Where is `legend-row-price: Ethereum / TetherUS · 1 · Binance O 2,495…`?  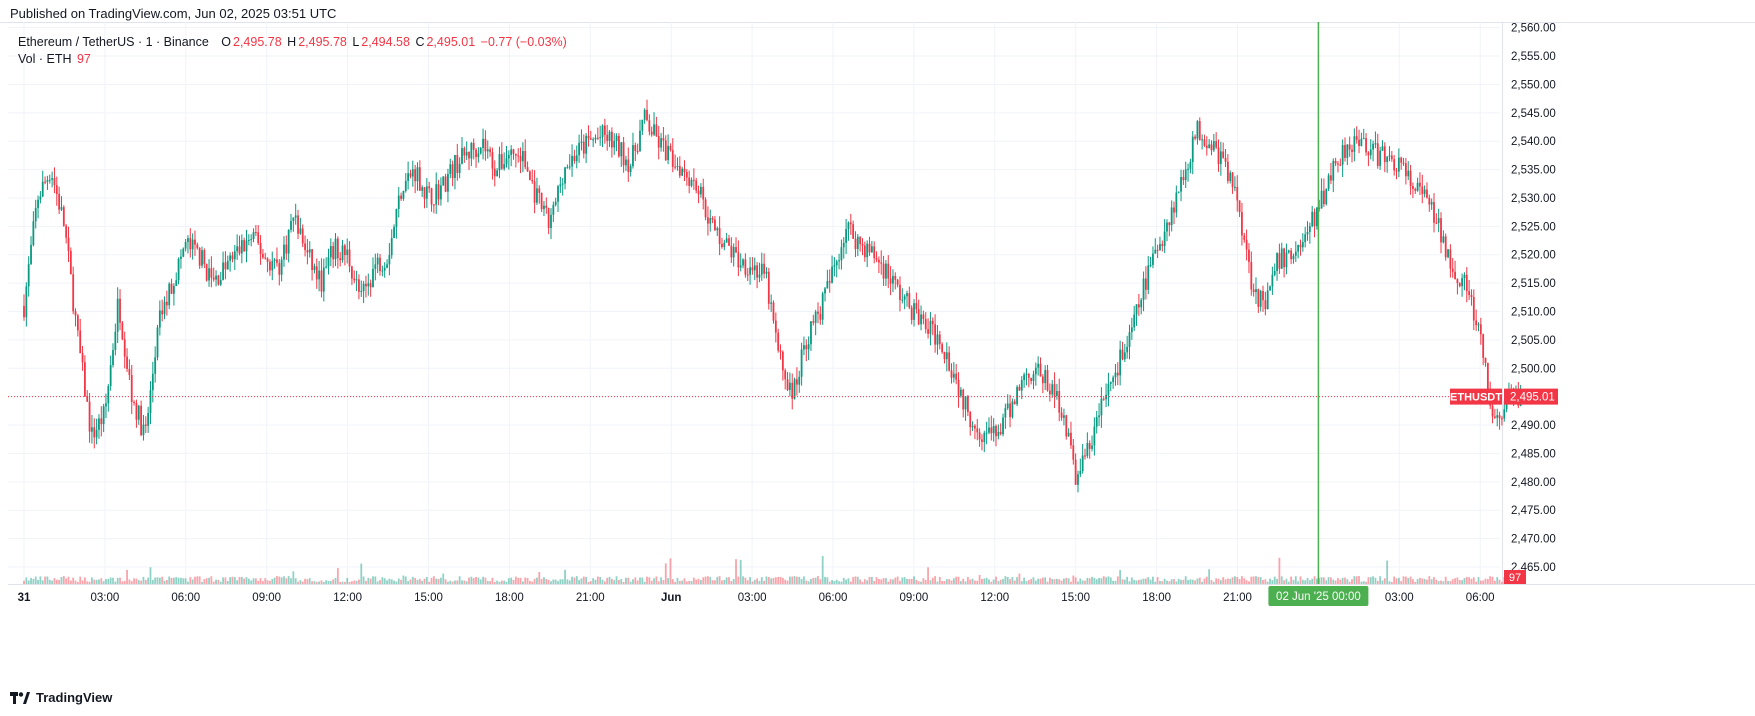 legend-row-price: Ethereum / TetherUS · 1 · Binance O 2,495… is located at coordinates (293, 42).